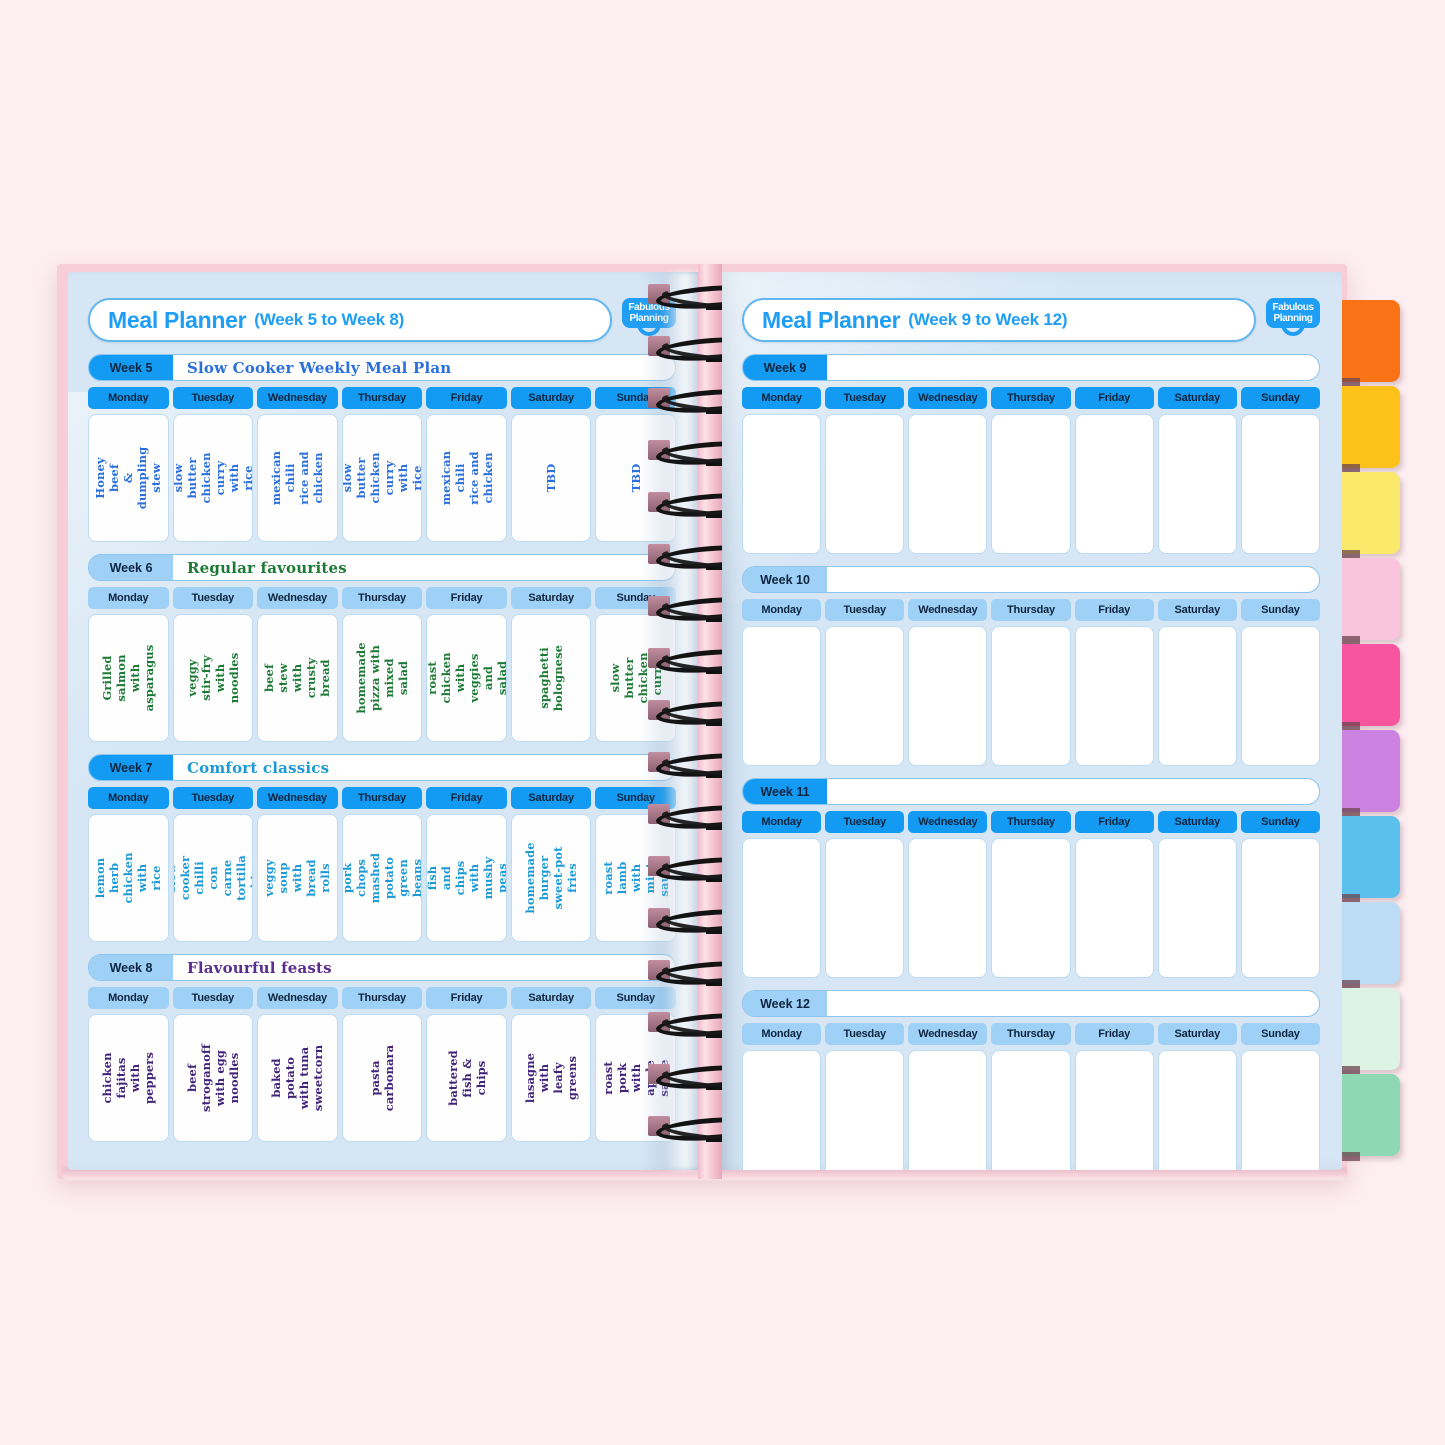 This screenshot has height=1445, width=1445. Describe the element at coordinates (382, 967) in the screenshot. I see `week-header: Week 8 Flavourful feasts` at that location.